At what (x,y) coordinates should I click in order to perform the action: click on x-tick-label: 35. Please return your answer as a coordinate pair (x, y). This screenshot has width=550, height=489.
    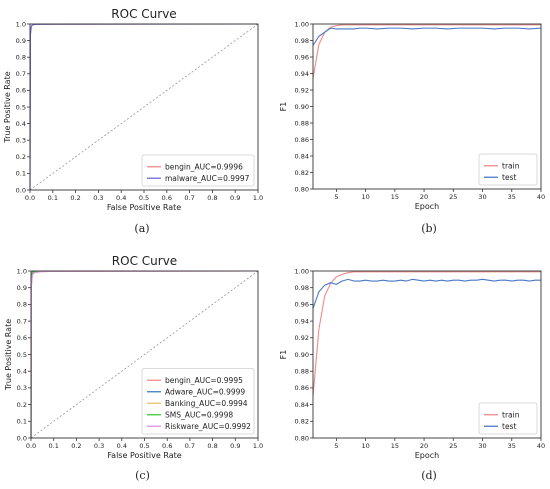
    Looking at the image, I should click on (512, 446).